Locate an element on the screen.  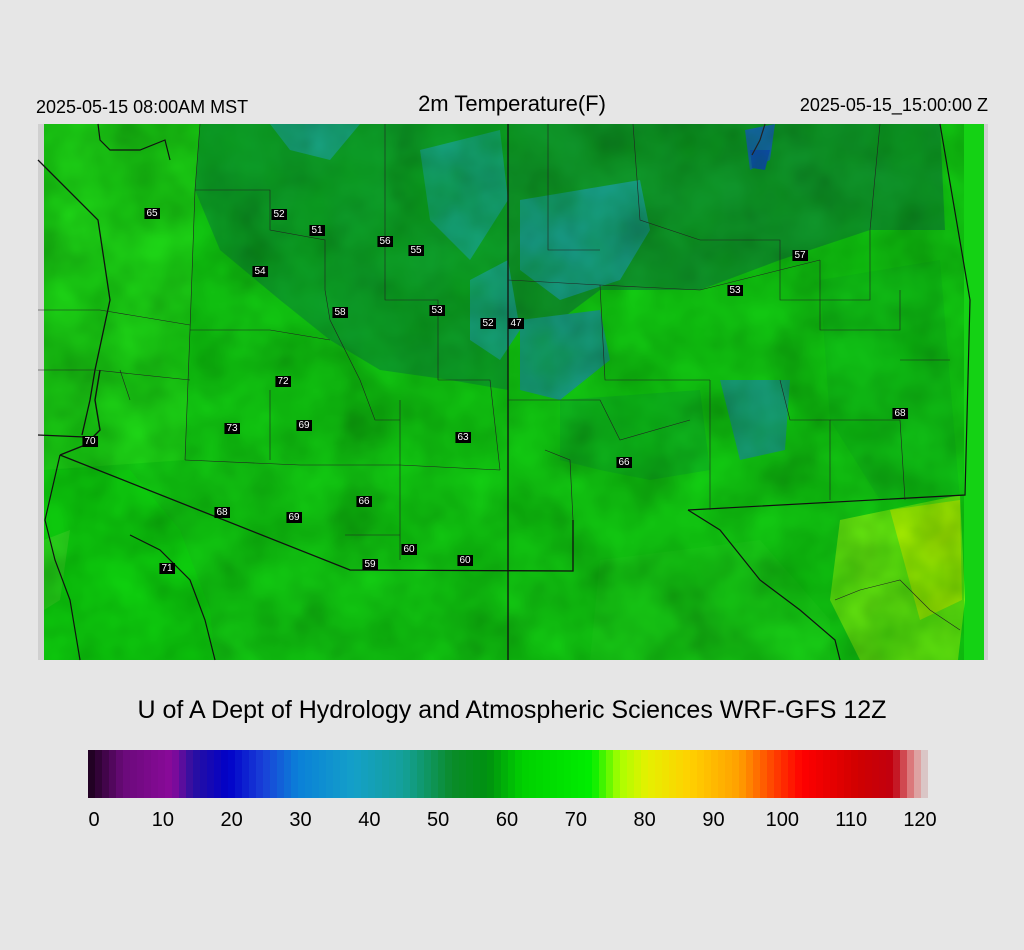
colorbar-tick-label: 90 is located at coordinates (713, 820).